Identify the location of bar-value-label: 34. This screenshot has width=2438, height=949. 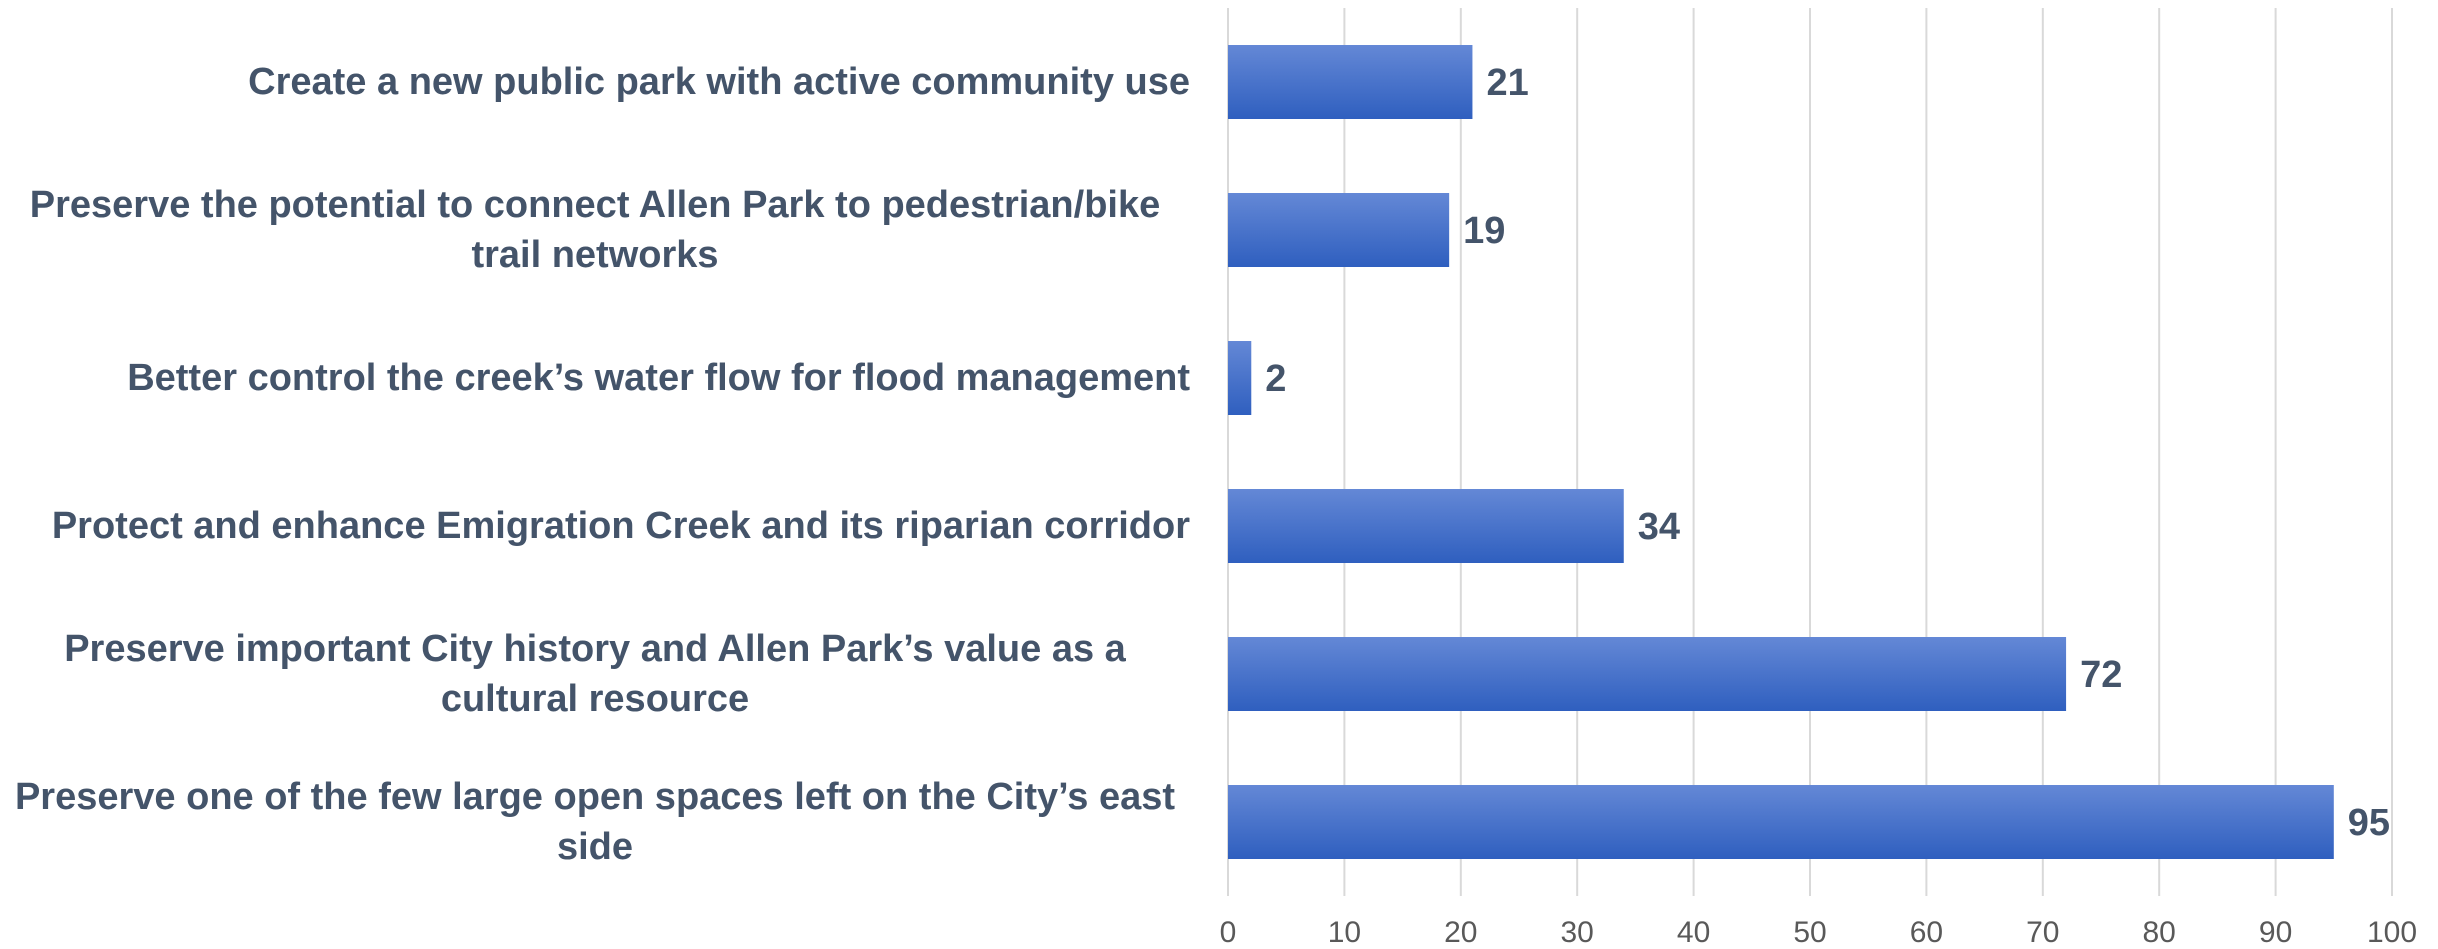
(1659, 527).